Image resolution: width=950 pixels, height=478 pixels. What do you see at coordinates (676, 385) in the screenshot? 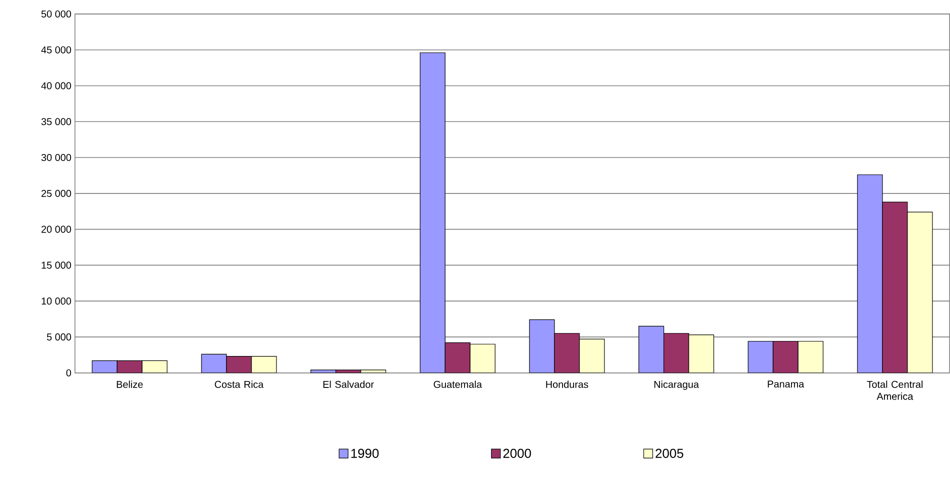
I see `x-tick-label: Nicaragua` at bounding box center [676, 385].